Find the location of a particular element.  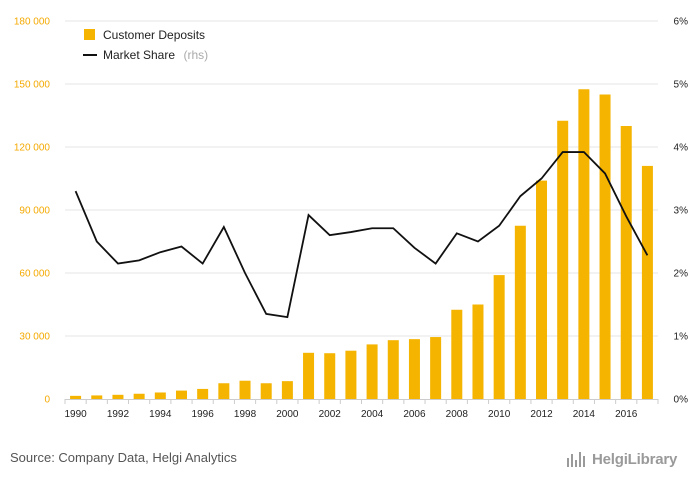

y-right-tick-label: 4% is located at coordinates (681, 148).